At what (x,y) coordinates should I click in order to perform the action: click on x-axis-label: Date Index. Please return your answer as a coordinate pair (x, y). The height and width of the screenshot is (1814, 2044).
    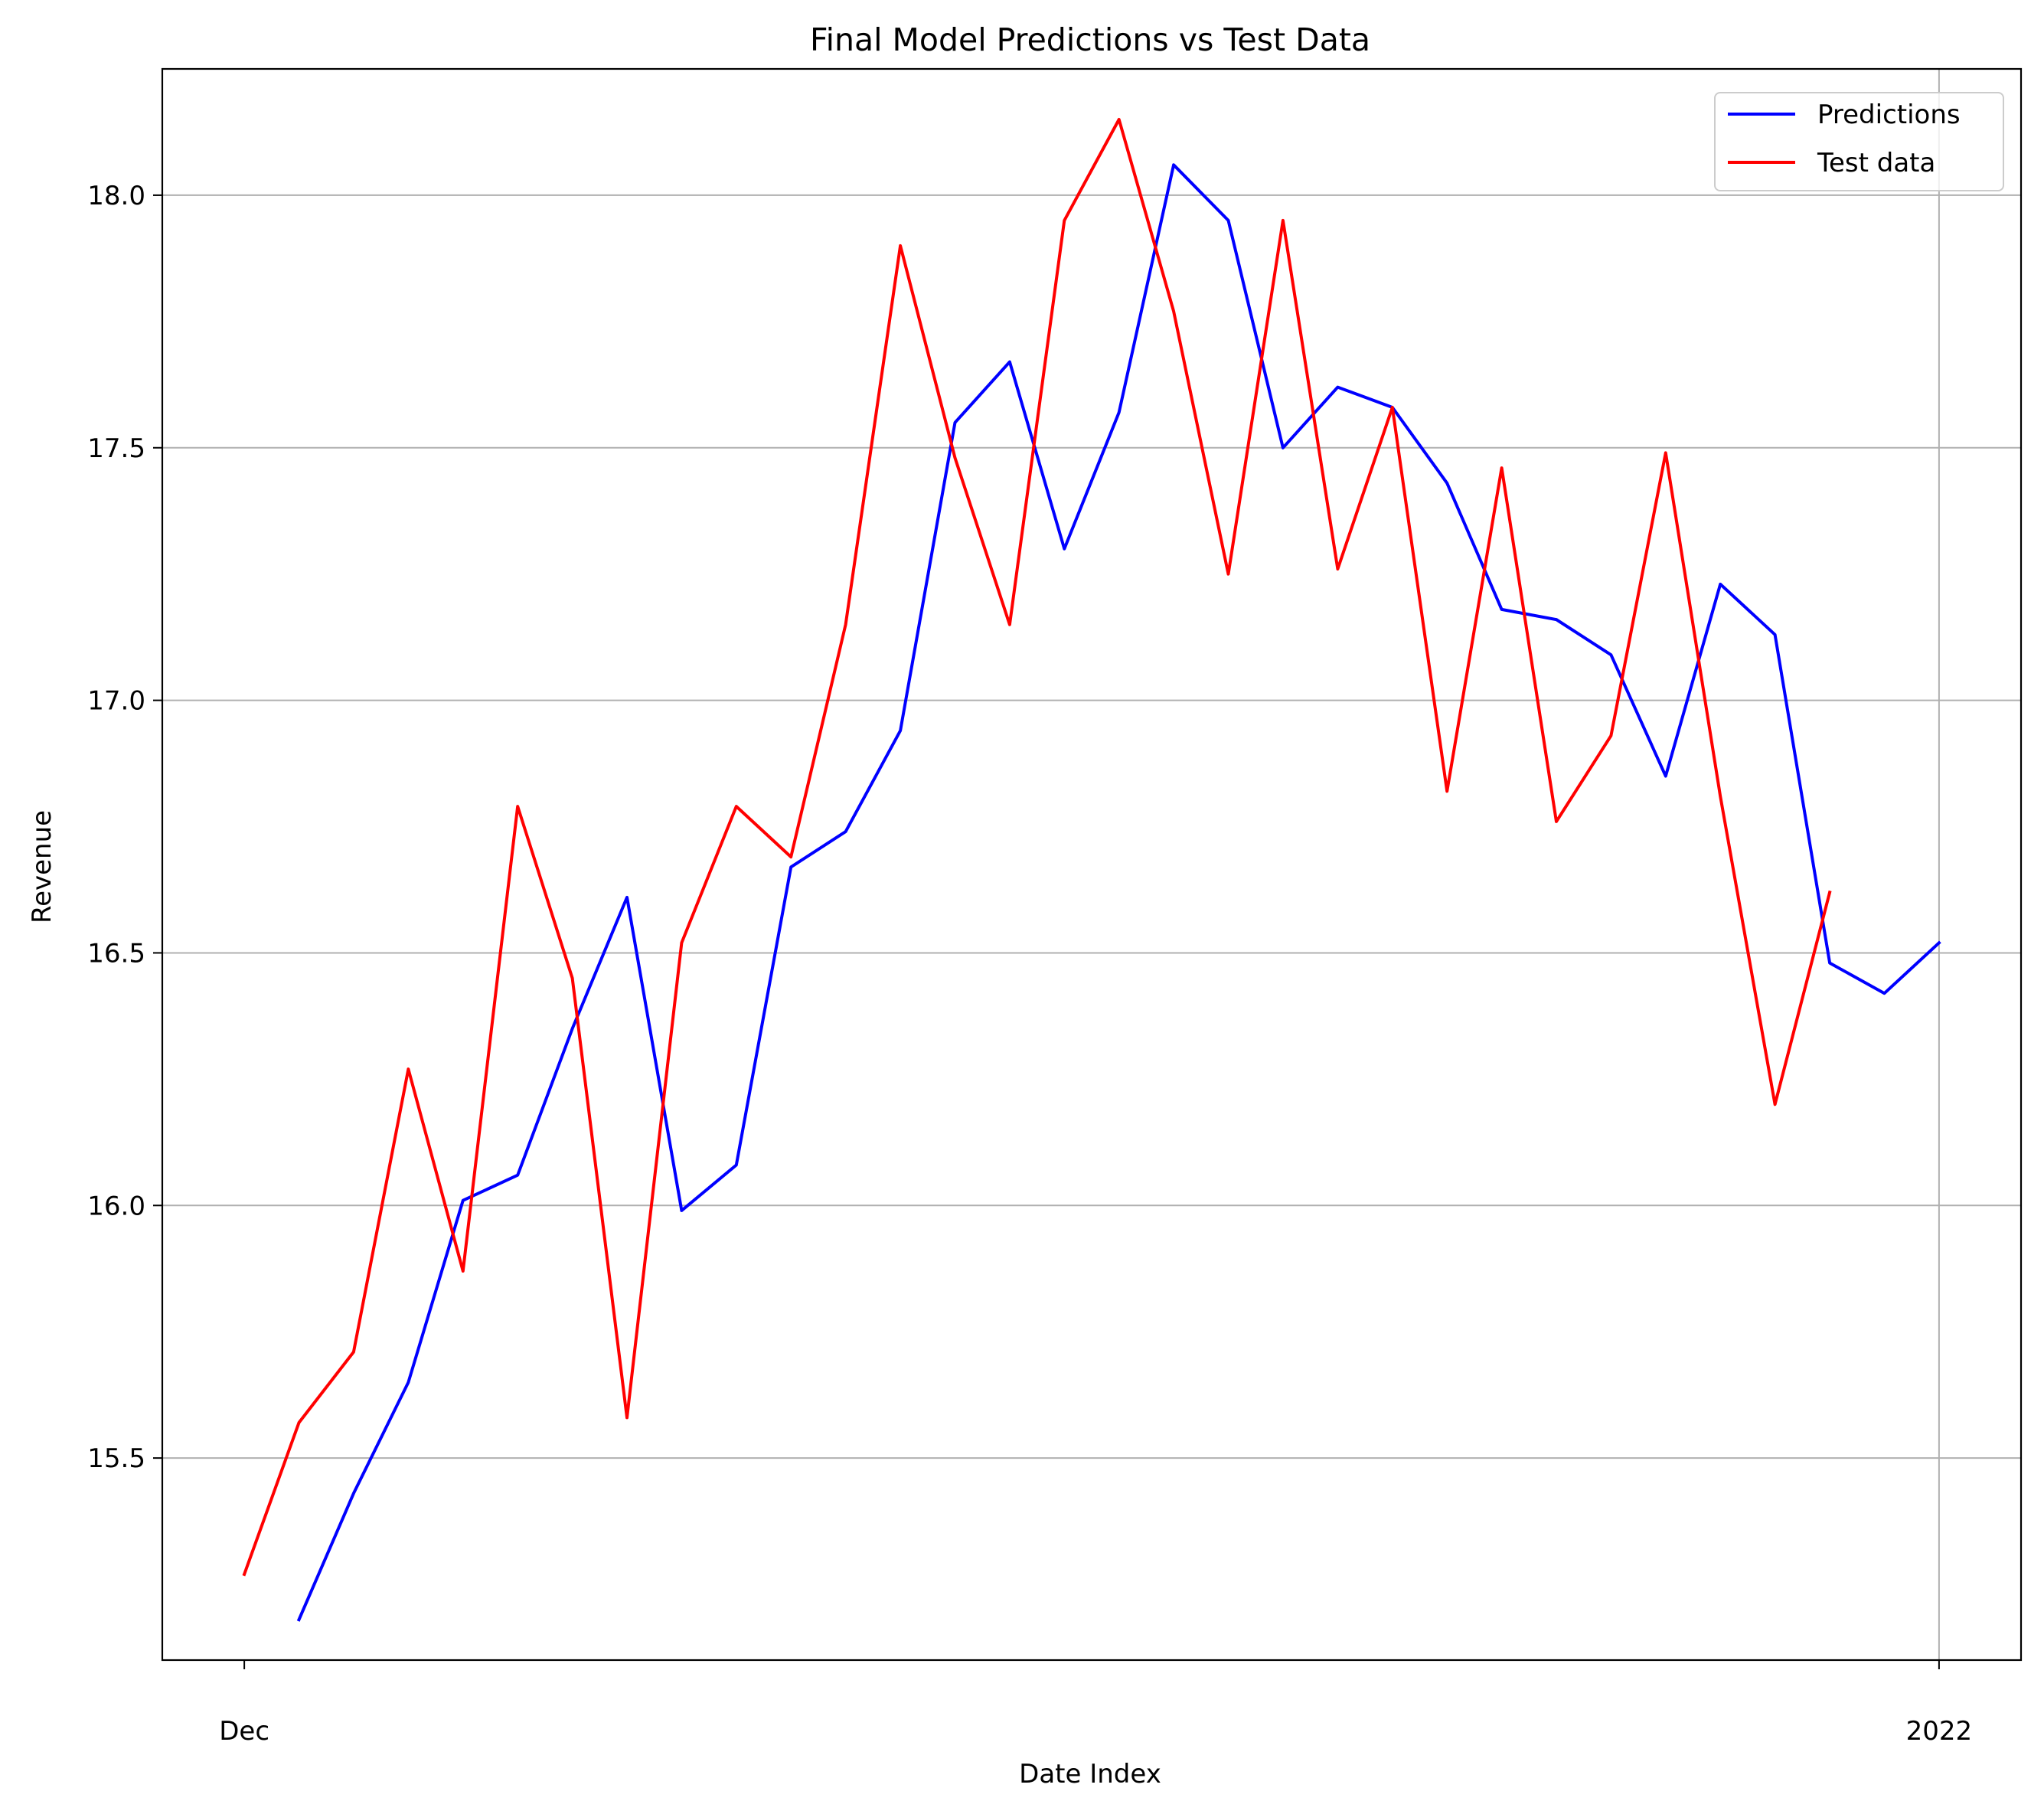
    Looking at the image, I should click on (1090, 1774).